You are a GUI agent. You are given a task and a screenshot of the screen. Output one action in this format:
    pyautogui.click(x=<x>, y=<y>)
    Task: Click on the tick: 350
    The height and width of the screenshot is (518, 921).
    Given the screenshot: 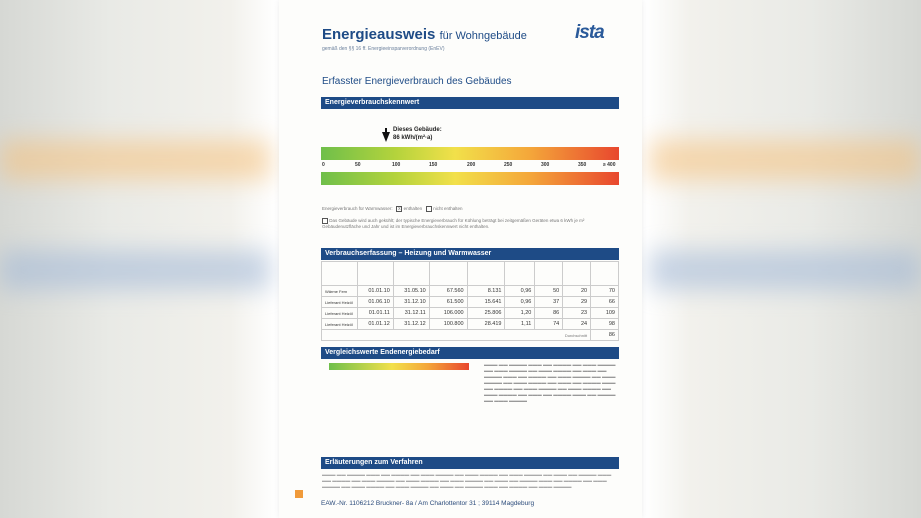 What is the action you would take?
    pyautogui.click(x=582, y=165)
    